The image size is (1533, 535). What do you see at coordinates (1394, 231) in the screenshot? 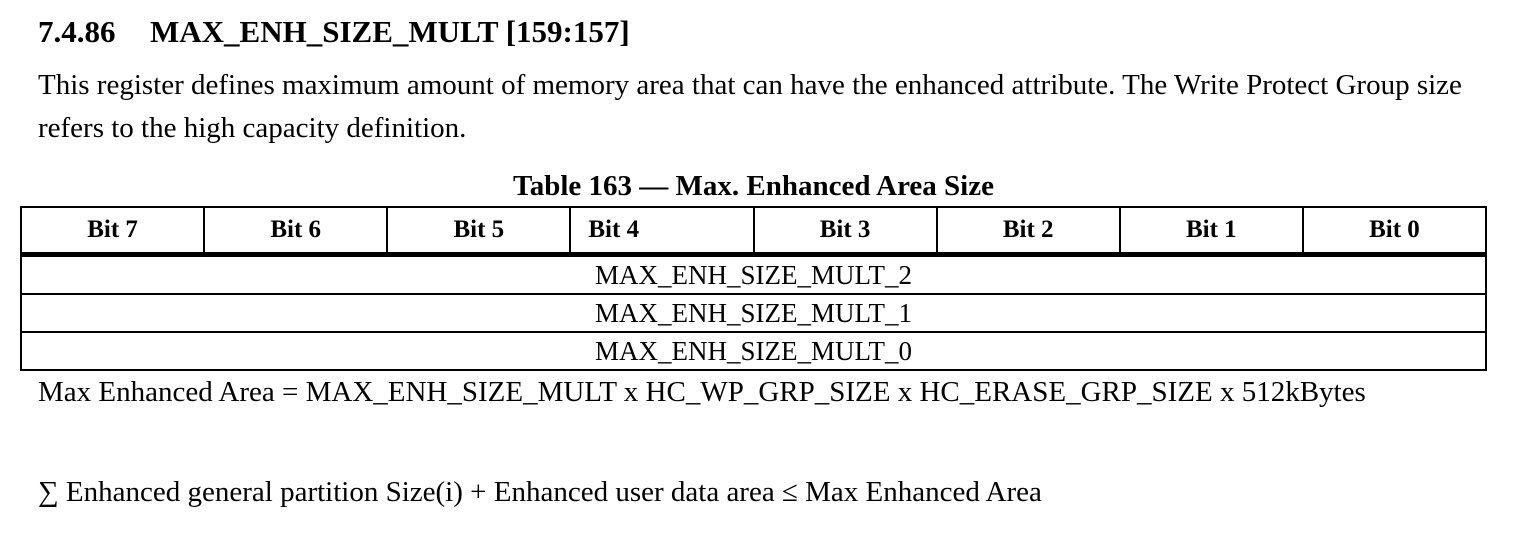
I see `header-bit-0: Bit 0` at bounding box center [1394, 231].